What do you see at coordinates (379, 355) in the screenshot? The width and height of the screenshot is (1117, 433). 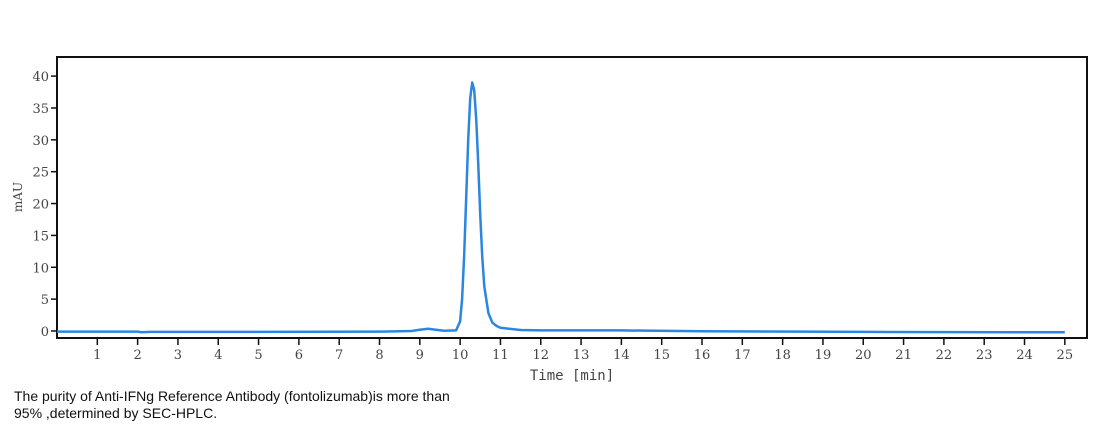 I see `x-tick-label: 8` at bounding box center [379, 355].